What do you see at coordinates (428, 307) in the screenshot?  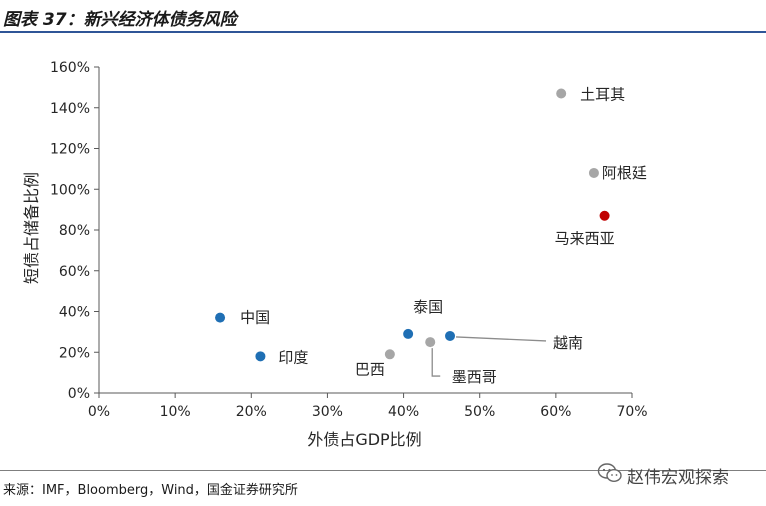 I see `data-label: 泰国` at bounding box center [428, 307].